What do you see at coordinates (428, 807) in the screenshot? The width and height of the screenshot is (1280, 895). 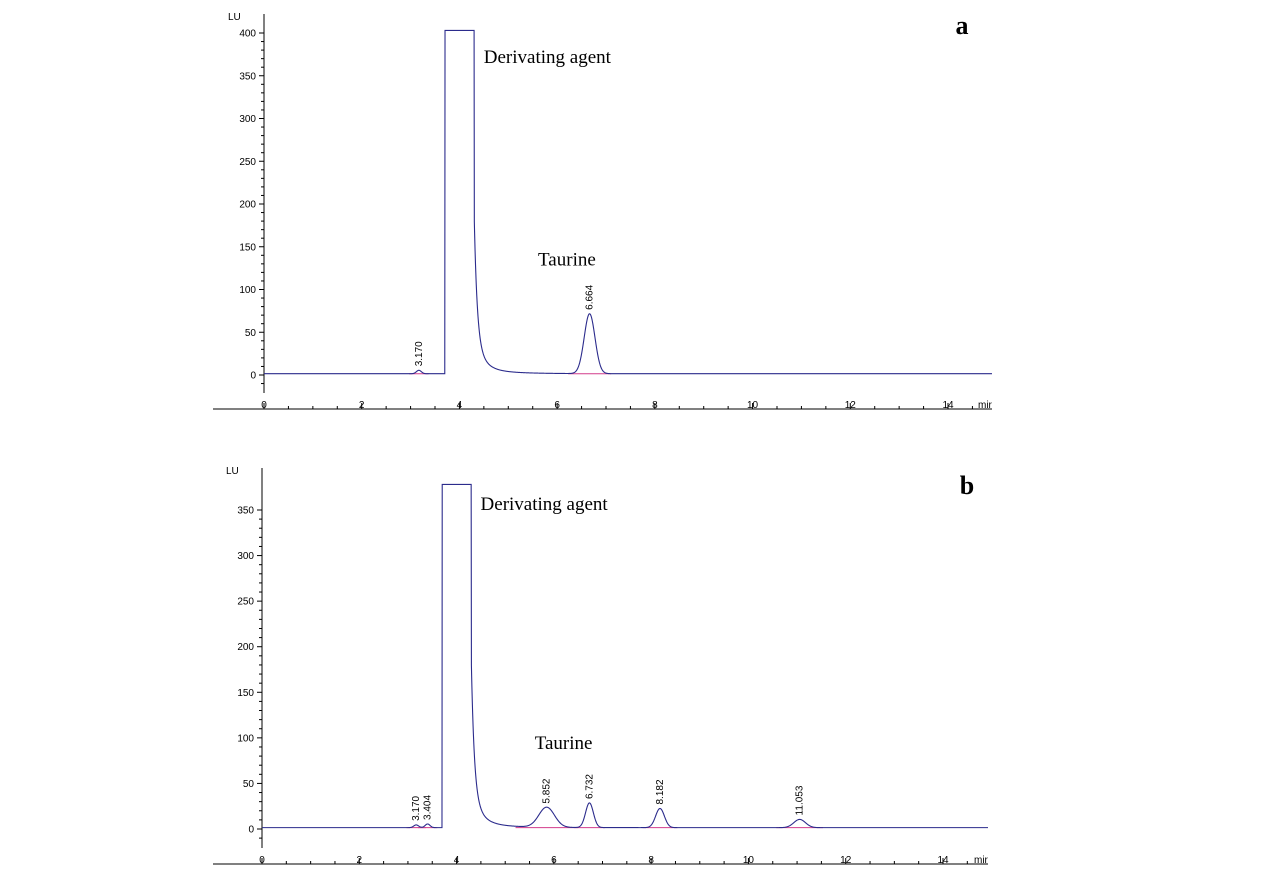 I see `peak-rt-label: 3.404` at bounding box center [428, 807].